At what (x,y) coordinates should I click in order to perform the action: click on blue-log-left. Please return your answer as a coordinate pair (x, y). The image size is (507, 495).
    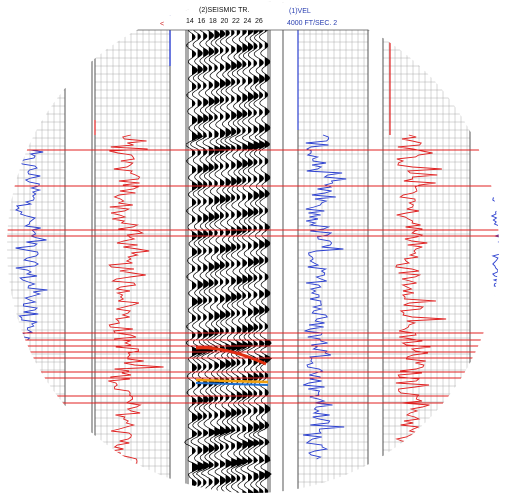
    Looking at the image, I should click on (31, 245).